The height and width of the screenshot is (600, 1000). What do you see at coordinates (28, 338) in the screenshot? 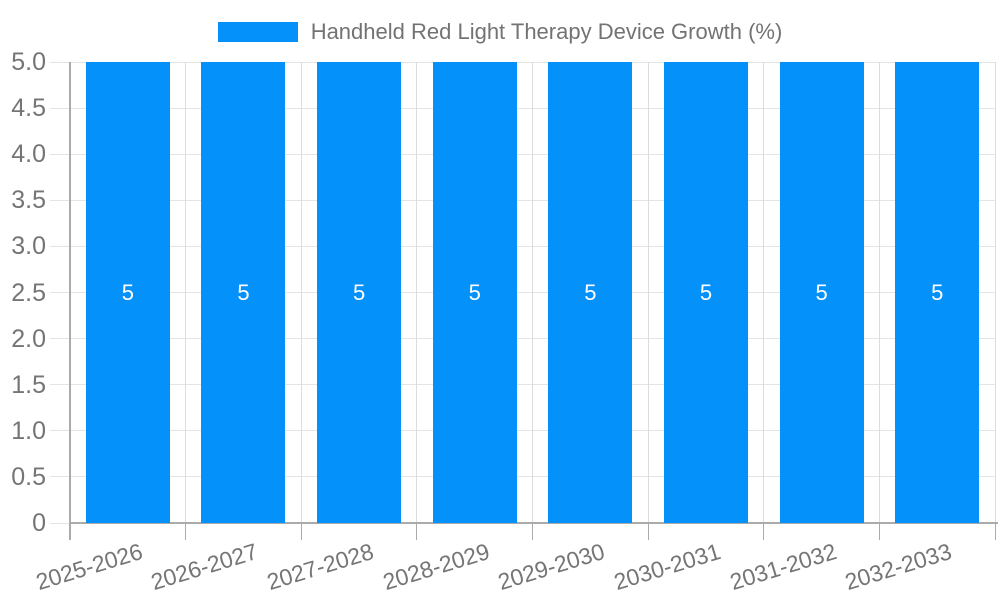
I see `y-tick-label: 2.0` at bounding box center [28, 338].